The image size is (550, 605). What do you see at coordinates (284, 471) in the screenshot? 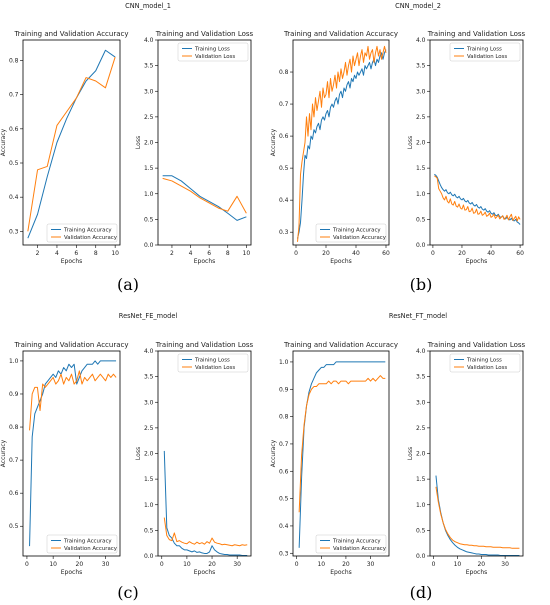
I see `y-tick-label: 0.6` at bounding box center [284, 471].